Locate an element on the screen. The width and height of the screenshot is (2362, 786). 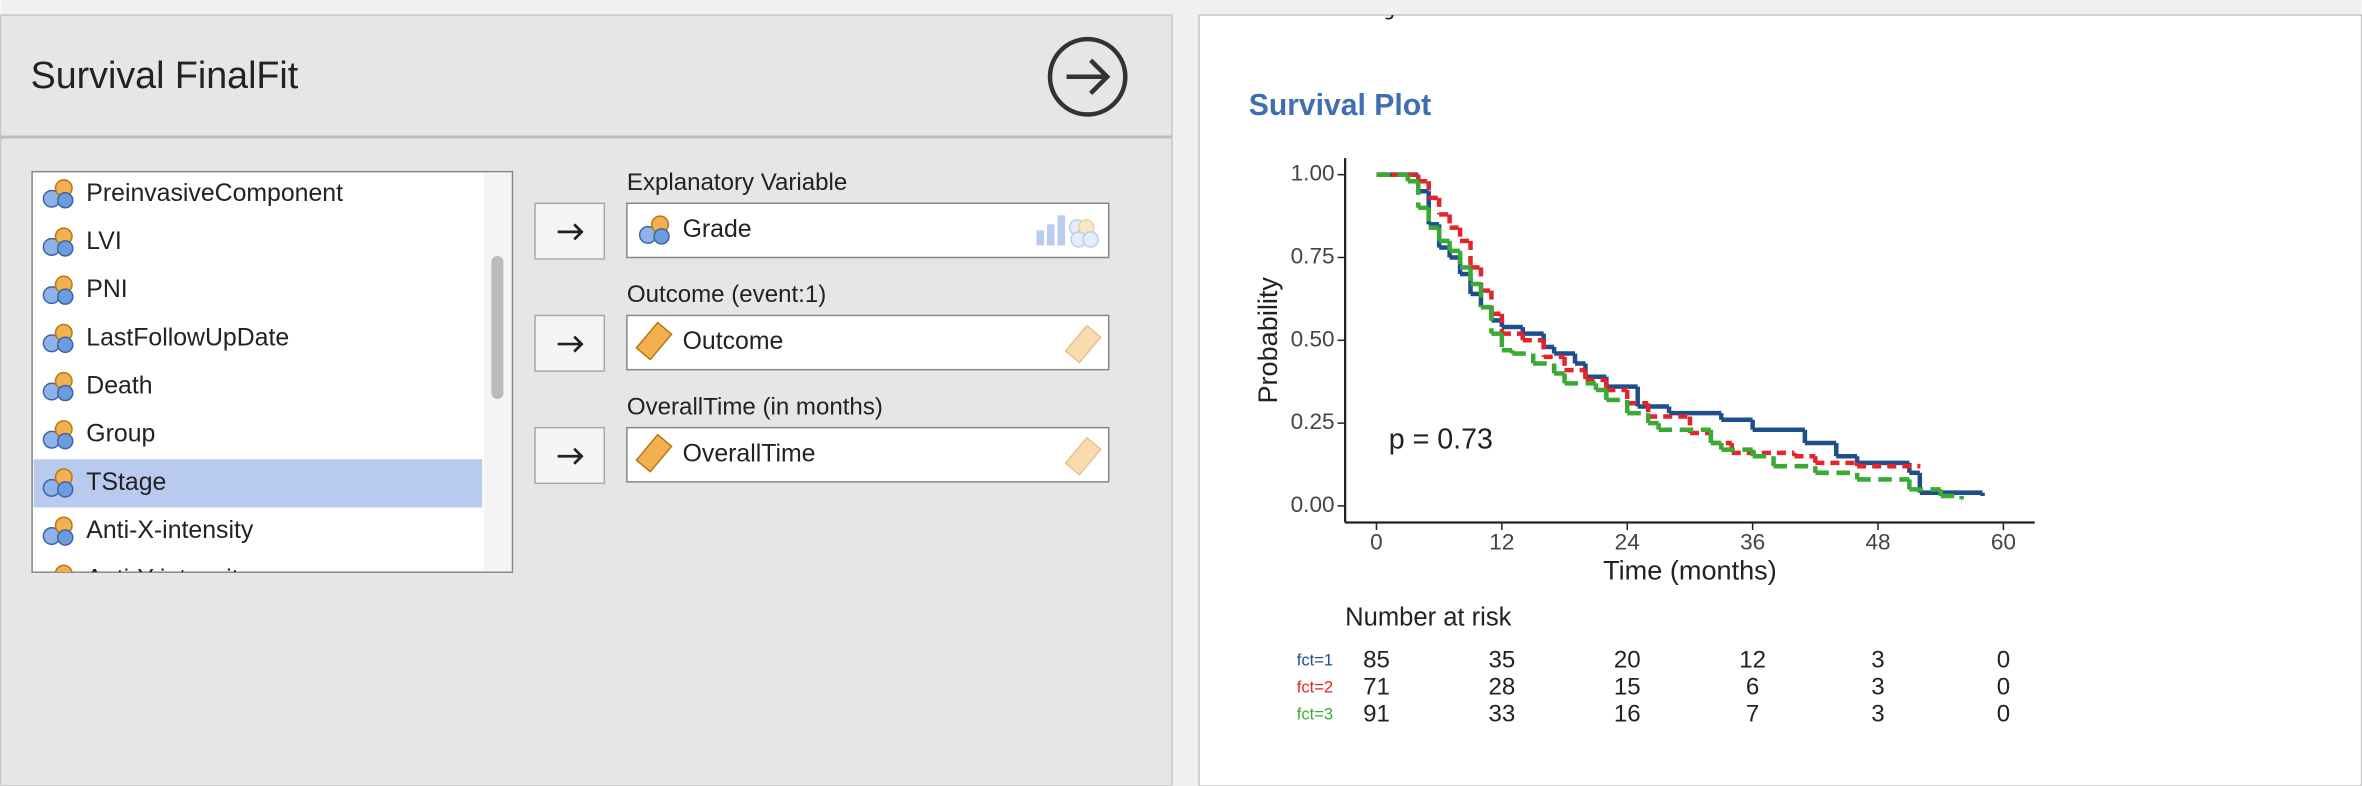
variable-item: PreinvasiveComponent is located at coordinates (192, 194).